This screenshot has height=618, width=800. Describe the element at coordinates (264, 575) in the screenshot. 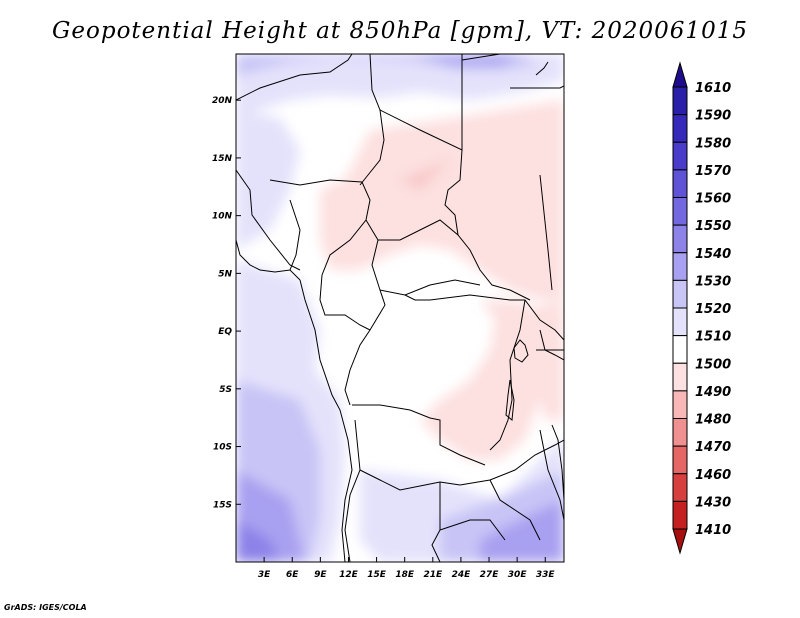

I see `x-tick-label: 3E` at that location.